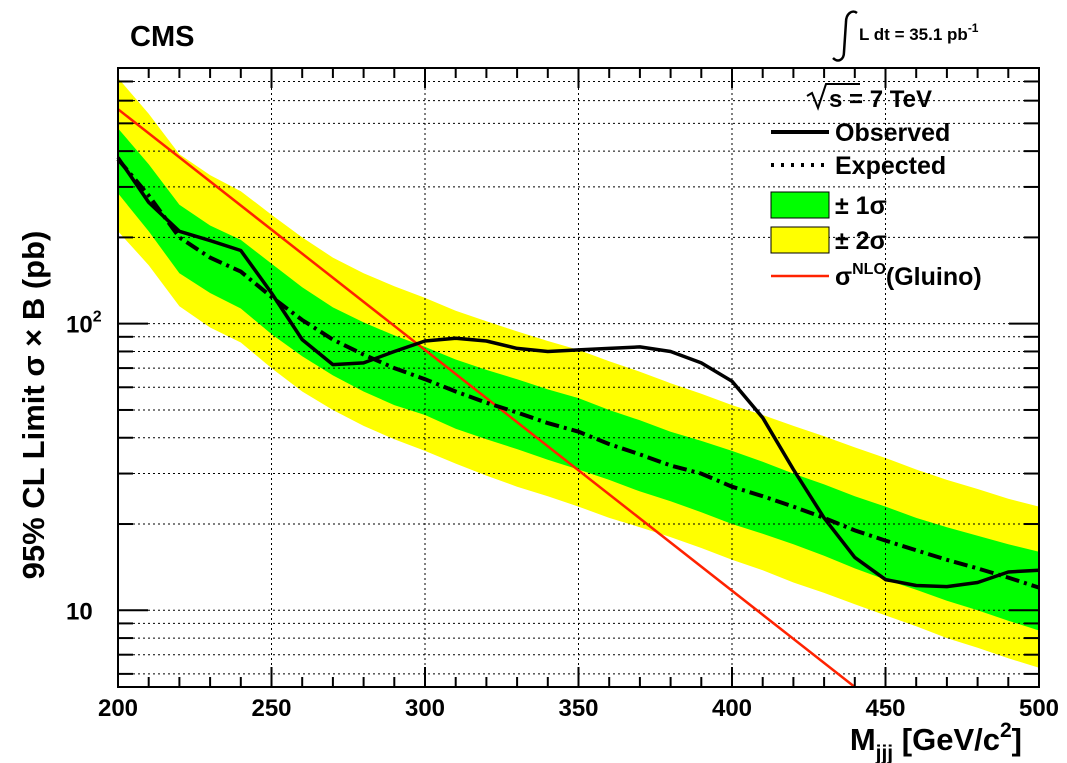  What do you see at coordinates (800, 240) in the screenshot?
I see `legend-swatch-band2` at bounding box center [800, 240].